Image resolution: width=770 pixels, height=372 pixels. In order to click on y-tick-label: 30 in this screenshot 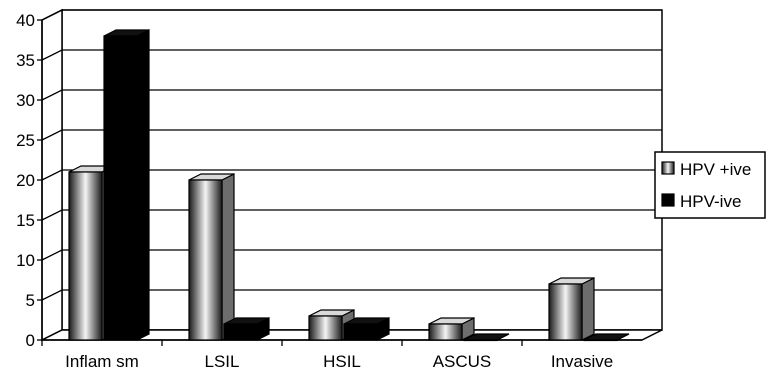, I will do `click(25, 100)`.